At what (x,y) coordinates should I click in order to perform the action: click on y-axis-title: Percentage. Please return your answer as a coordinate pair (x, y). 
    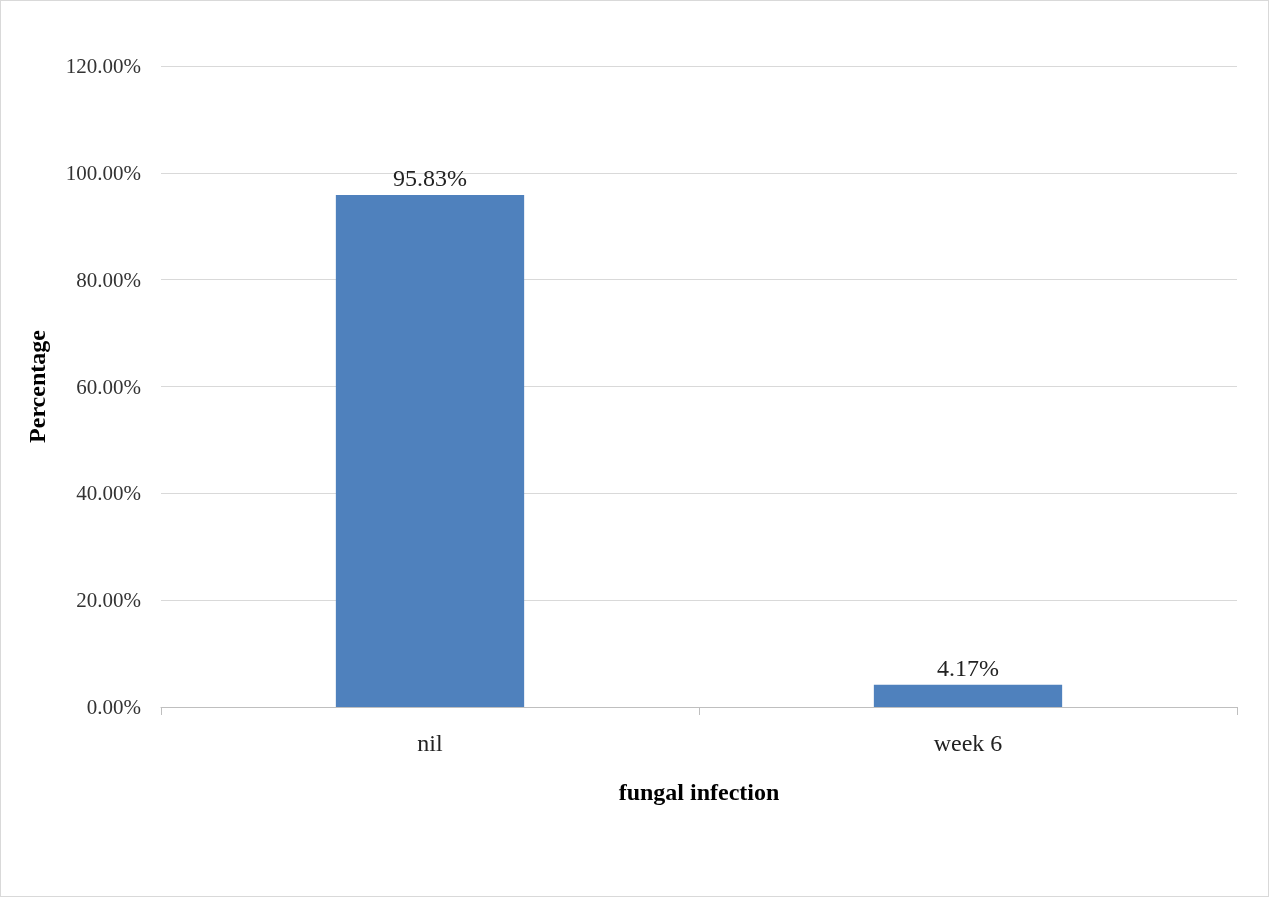
    Looking at the image, I should click on (37, 386).